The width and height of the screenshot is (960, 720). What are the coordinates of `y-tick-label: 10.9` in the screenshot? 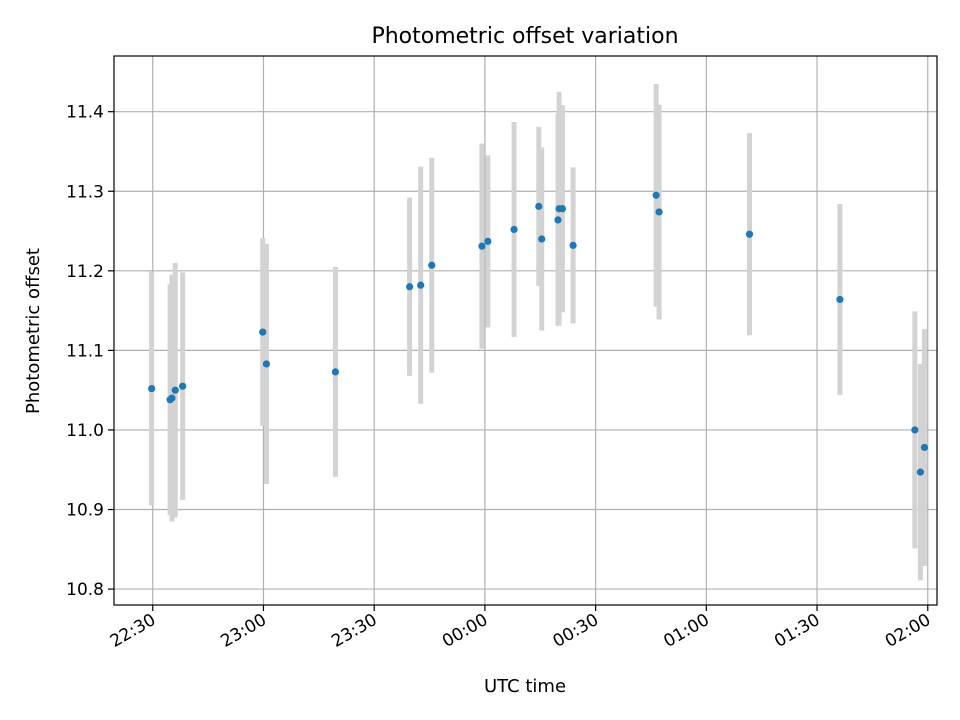 It's located at (85, 511).